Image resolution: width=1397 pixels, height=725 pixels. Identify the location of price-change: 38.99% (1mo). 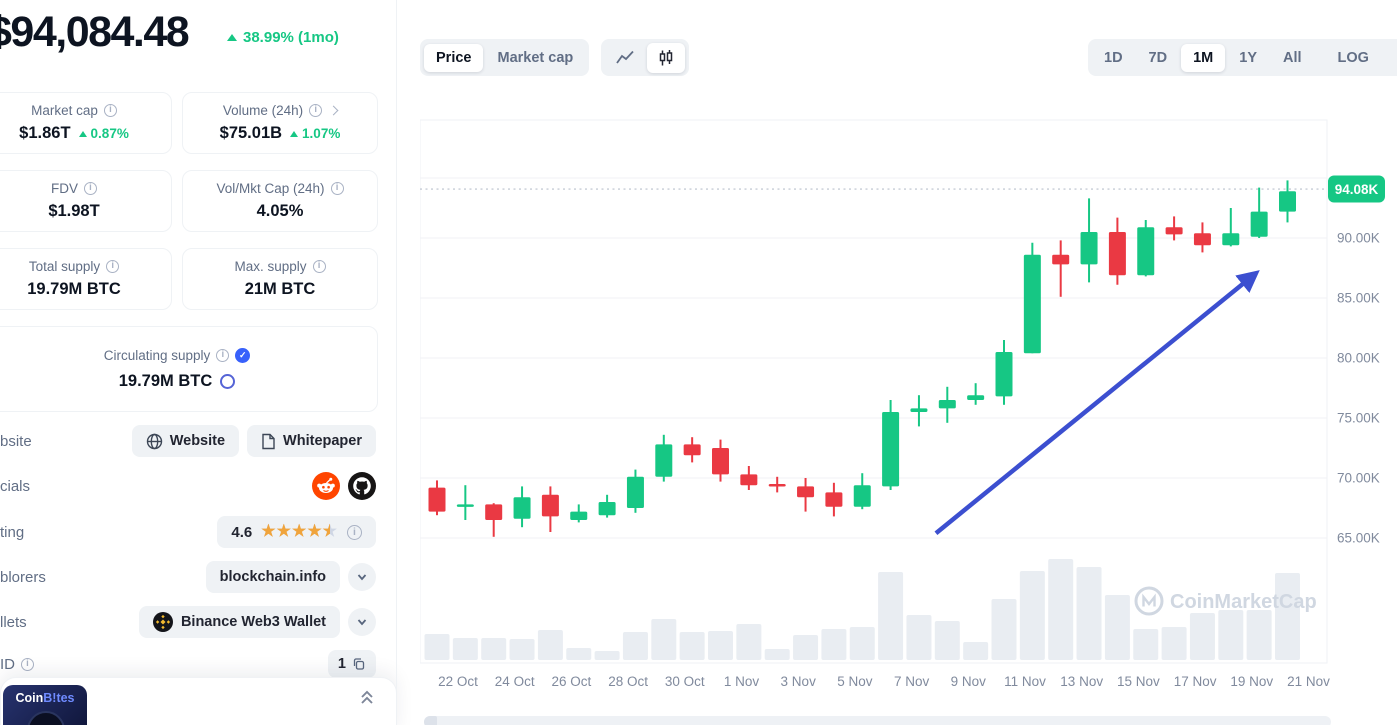
(283, 37).